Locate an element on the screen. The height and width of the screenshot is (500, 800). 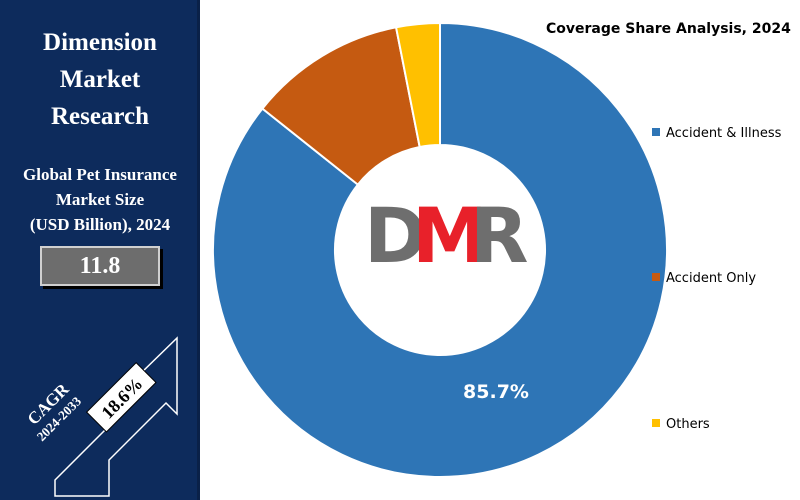
logo-letter-d: D is located at coordinates (395, 235).